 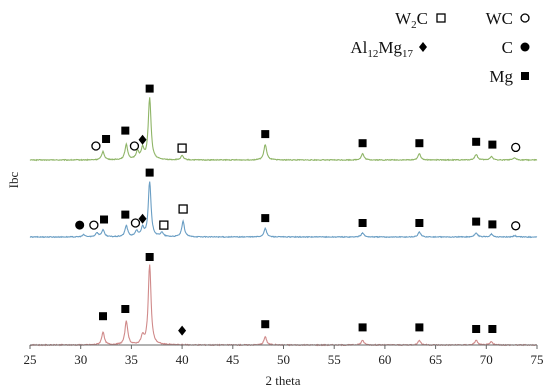 What do you see at coordinates (182, 359) in the screenshot?
I see `x-tick-label: 40` at bounding box center [182, 359].